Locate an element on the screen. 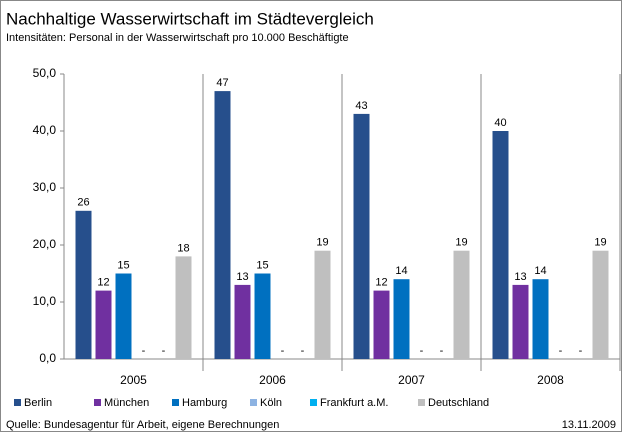  y-tick-label: 40,0 is located at coordinates (45, 130).